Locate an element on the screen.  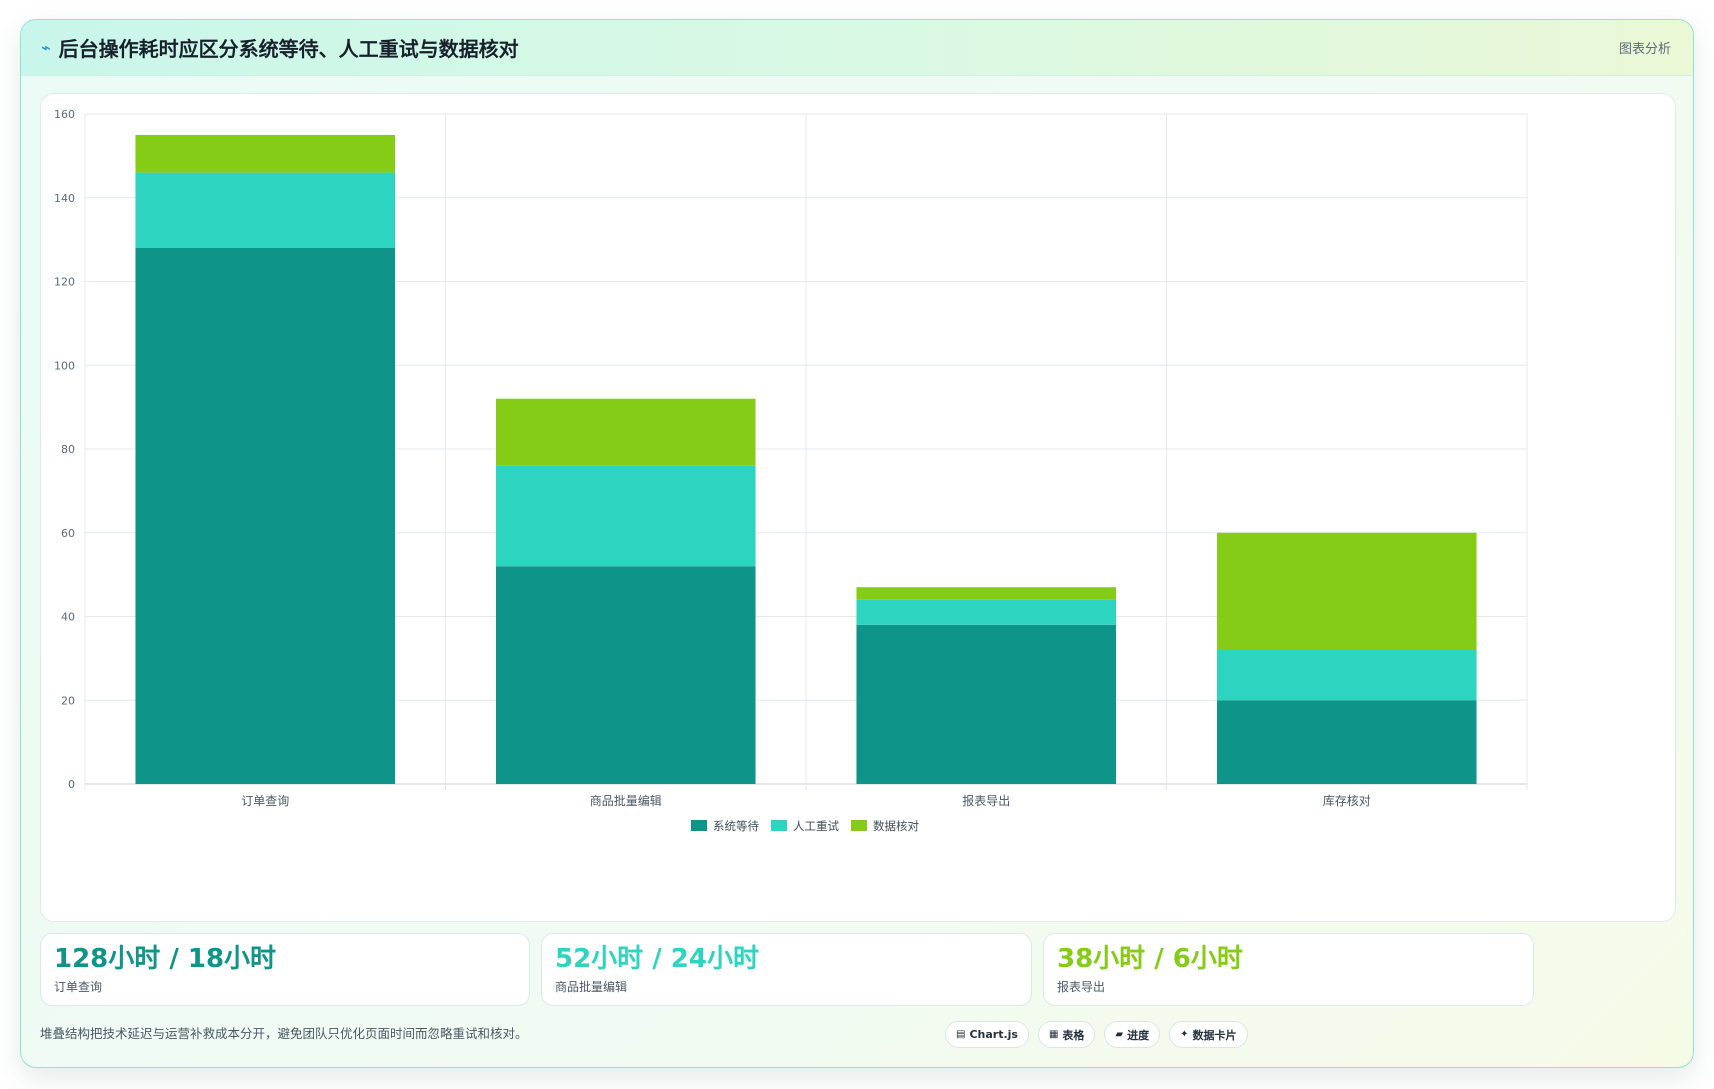
chip-progress: ▰ 进度 is located at coordinates (1132, 1034).